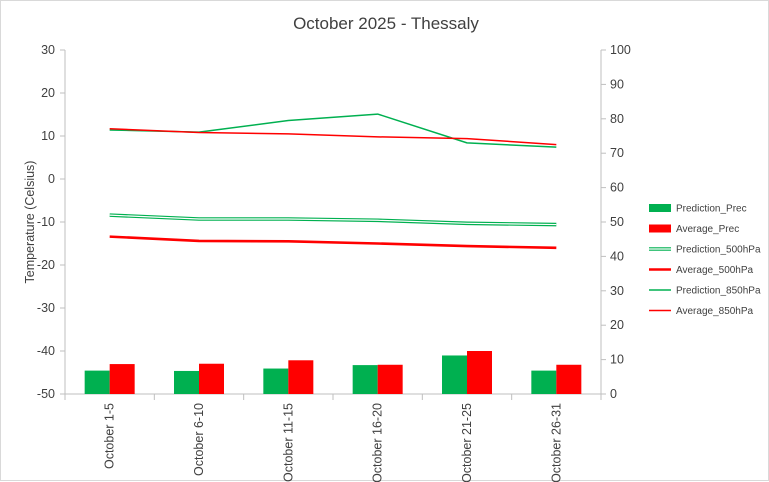  I want to click on right-tick-label: 100, so click(620, 50).